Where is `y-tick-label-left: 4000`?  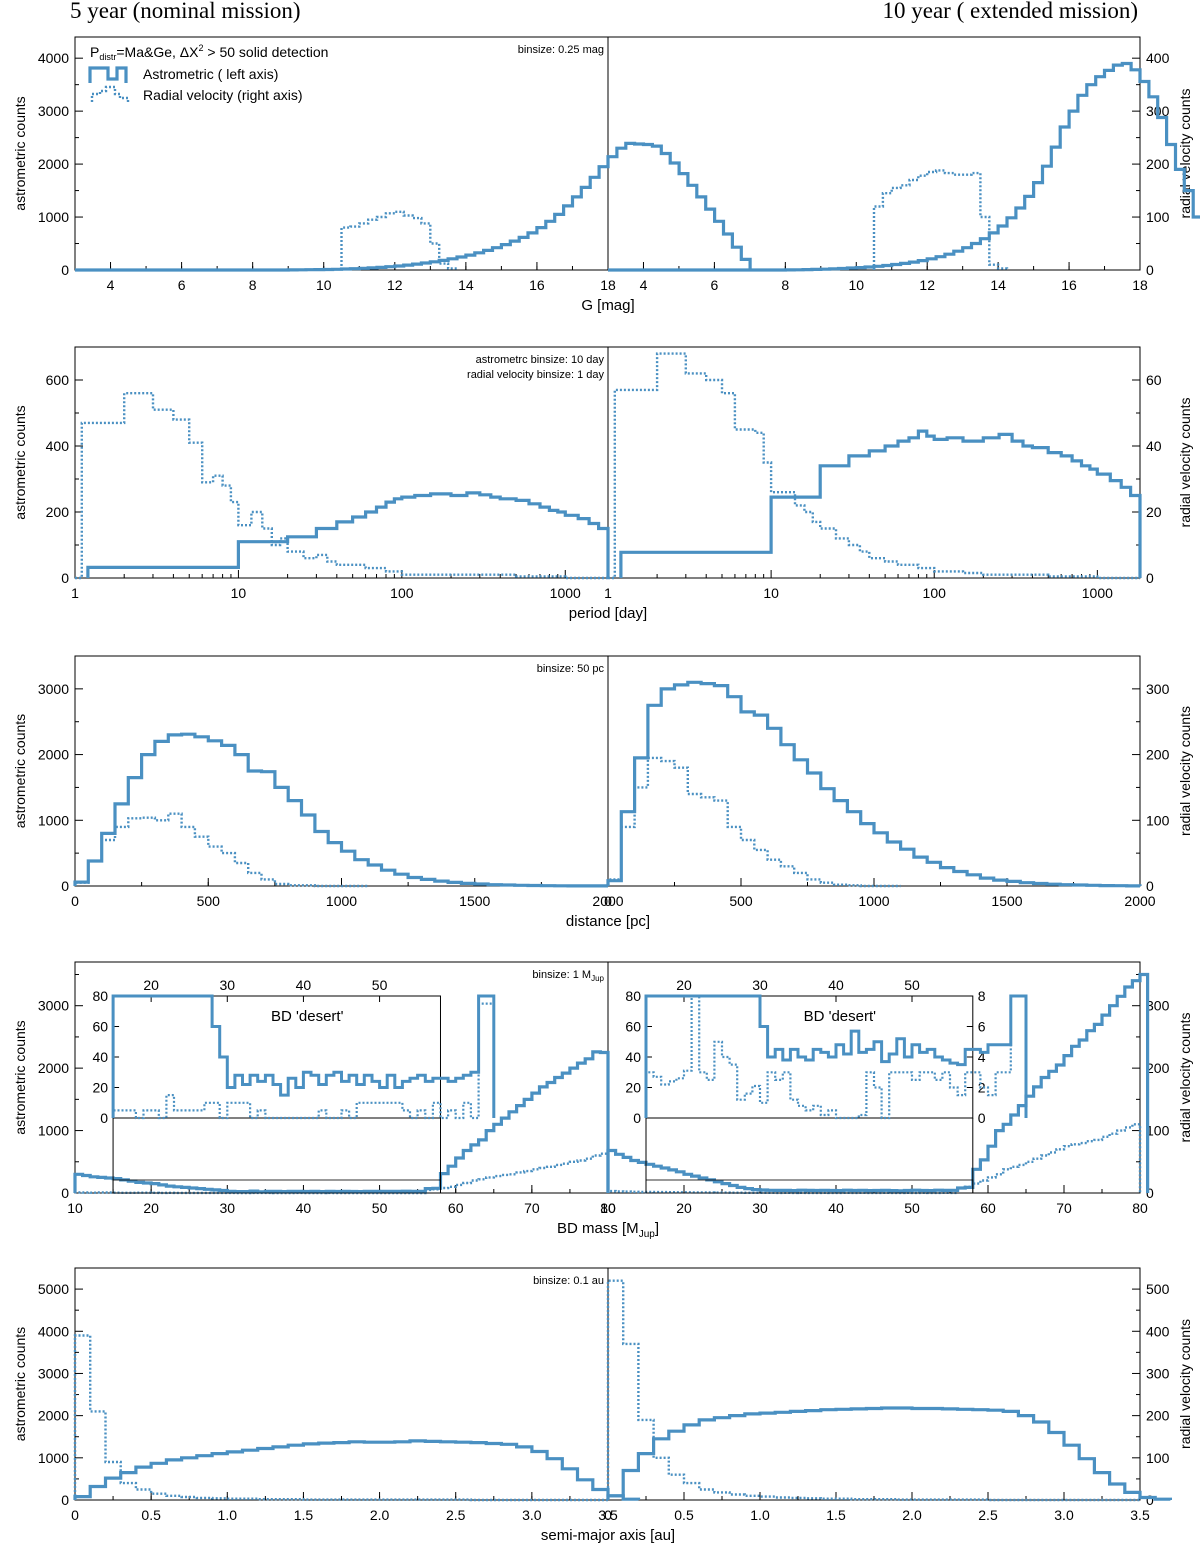 y-tick-label-left: 4000 is located at coordinates (53, 58).